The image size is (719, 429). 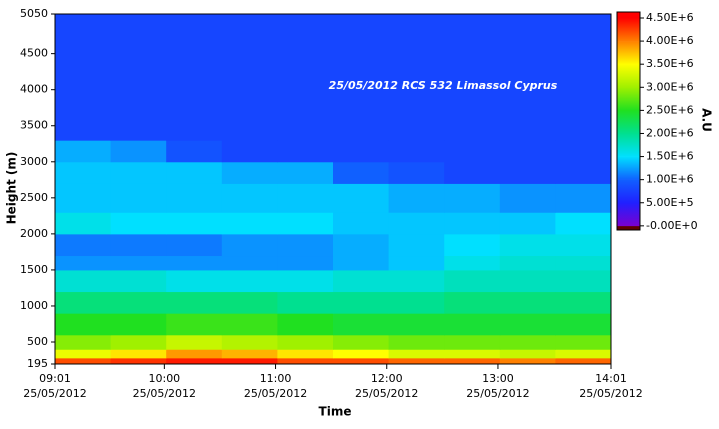 I want to click on y-tick-label: 5050, so click(x=34, y=13).